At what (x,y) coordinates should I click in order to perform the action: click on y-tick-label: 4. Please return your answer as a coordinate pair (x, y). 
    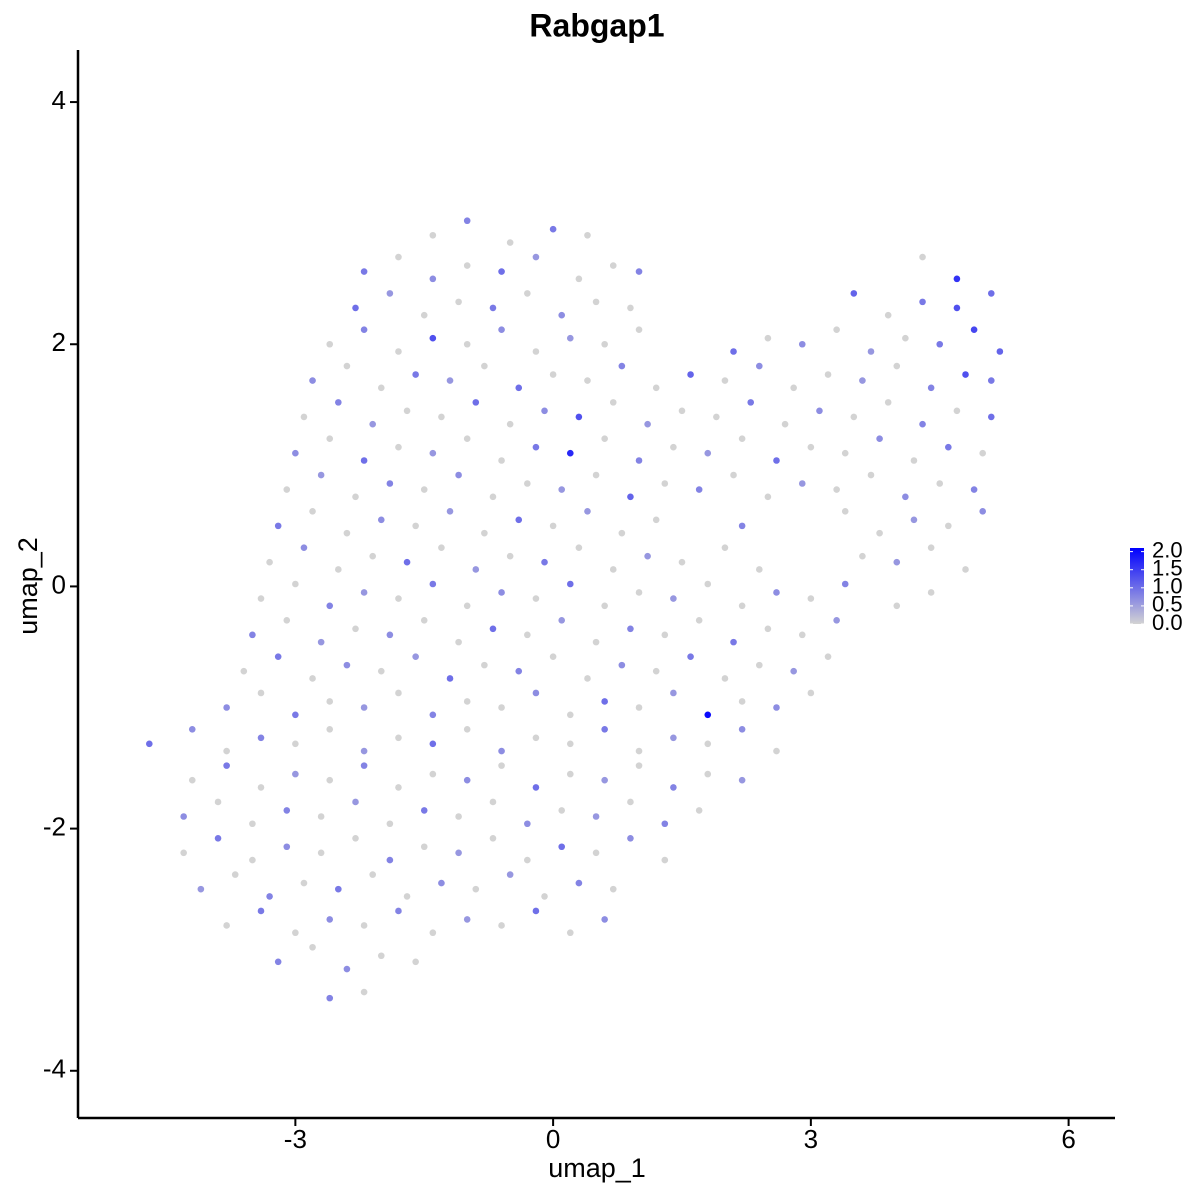
    Looking at the image, I should click on (59, 100).